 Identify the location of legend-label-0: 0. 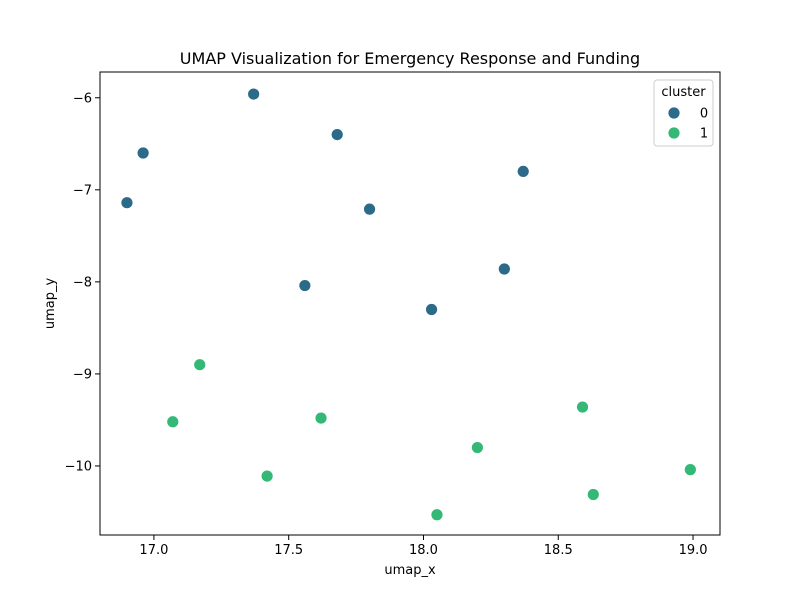
(704, 114).